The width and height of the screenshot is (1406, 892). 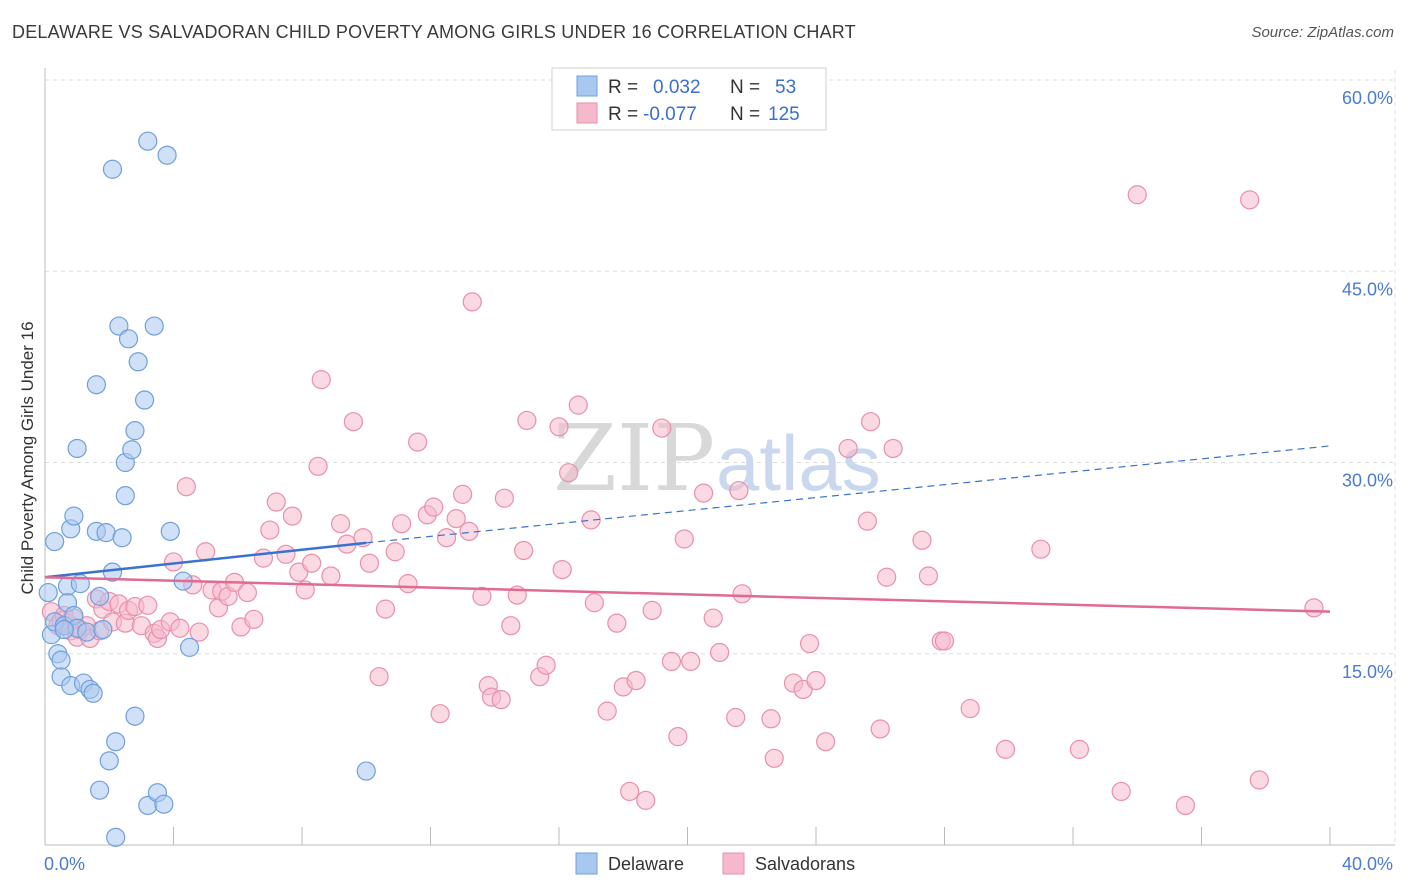 What do you see at coordinates (1367, 864) in the screenshot?
I see `x-tick-label-1: 40.0%` at bounding box center [1367, 864].